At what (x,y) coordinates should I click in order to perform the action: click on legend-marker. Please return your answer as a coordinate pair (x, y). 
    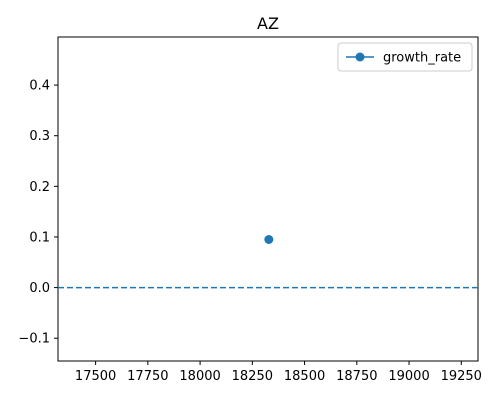
    Looking at the image, I should click on (360, 57).